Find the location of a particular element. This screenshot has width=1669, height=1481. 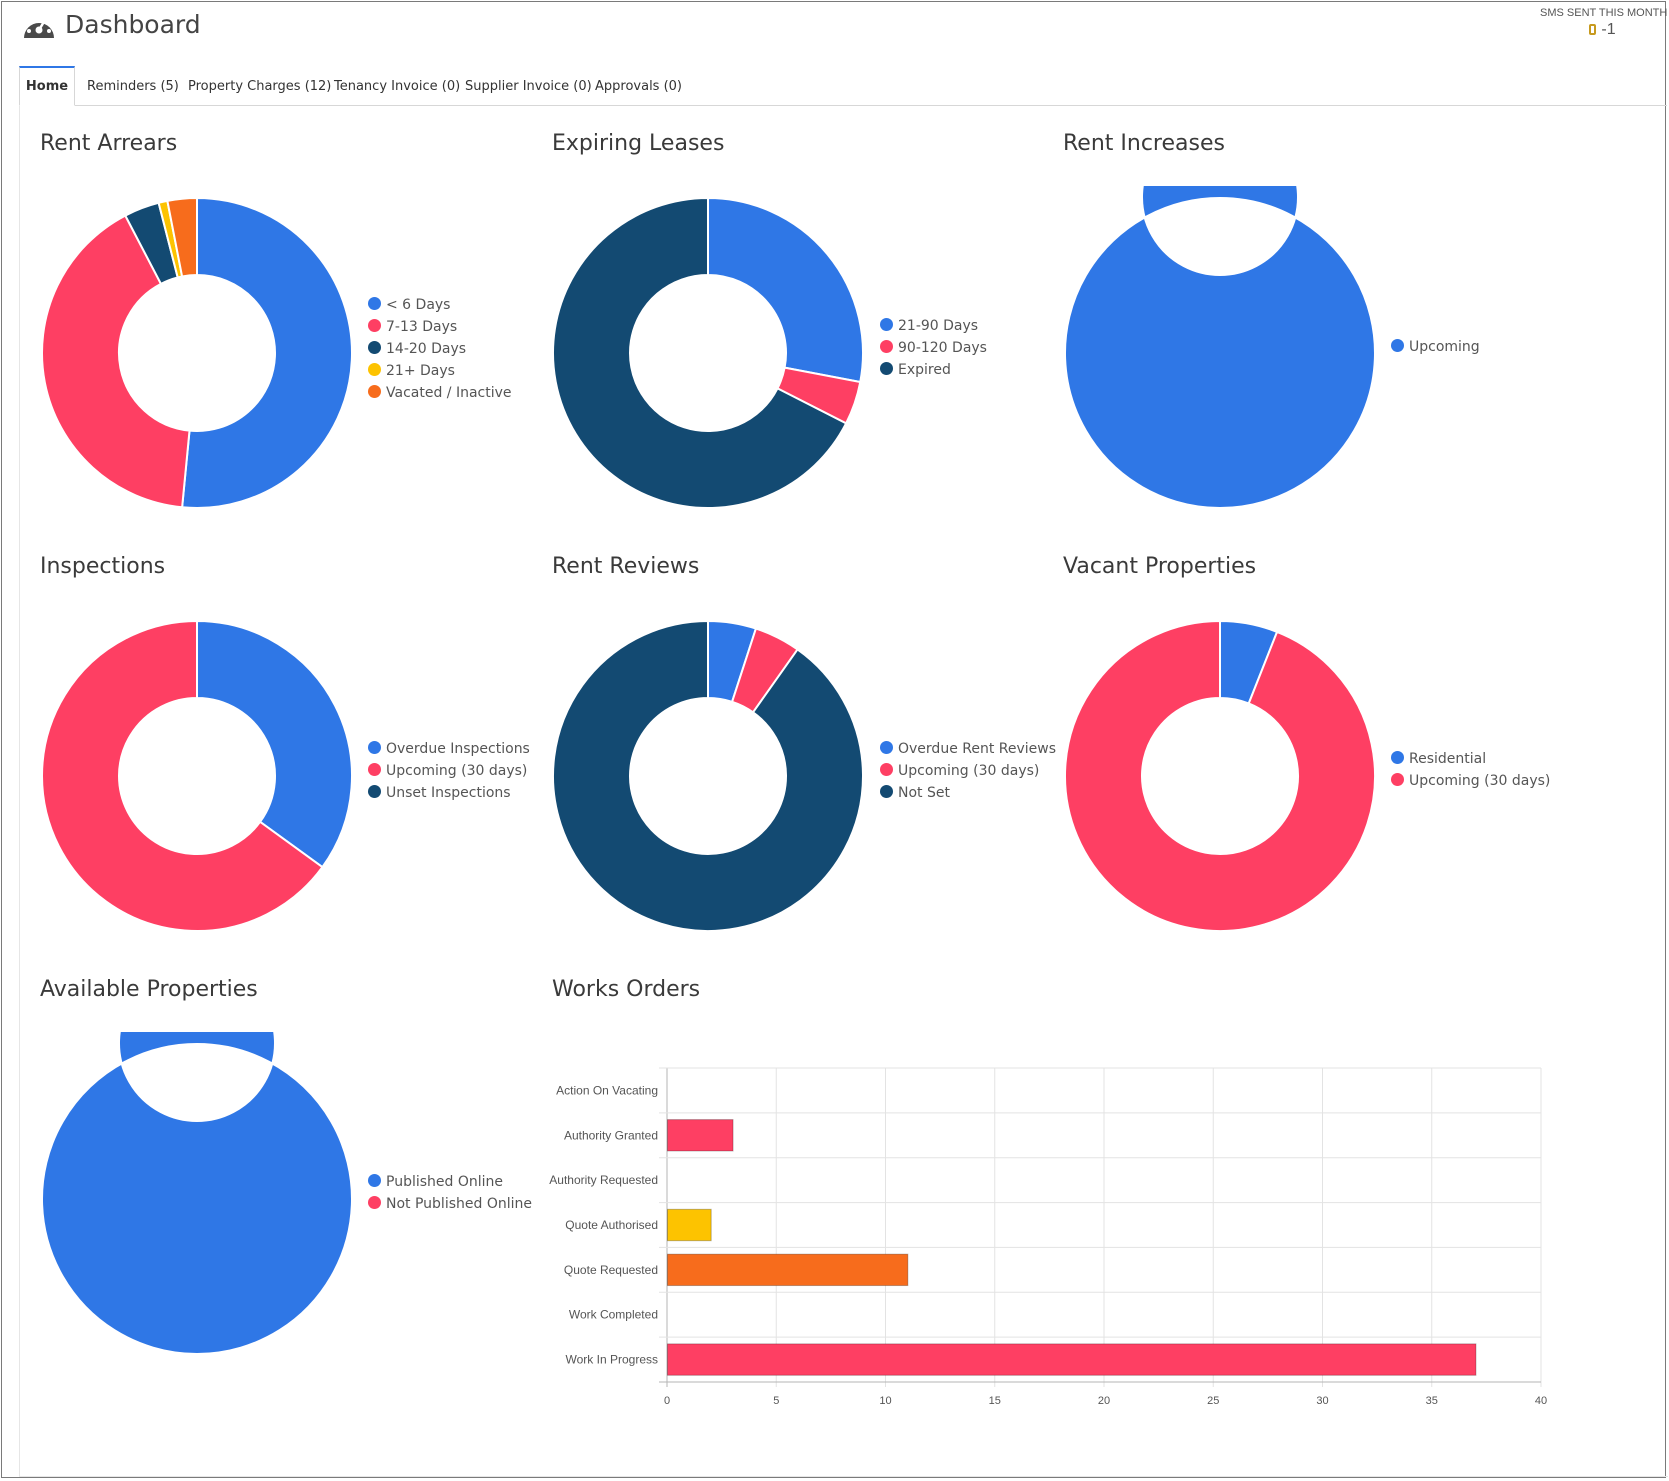

y-category-label-quote-requested: Quote Requested is located at coordinates (611, 1270).